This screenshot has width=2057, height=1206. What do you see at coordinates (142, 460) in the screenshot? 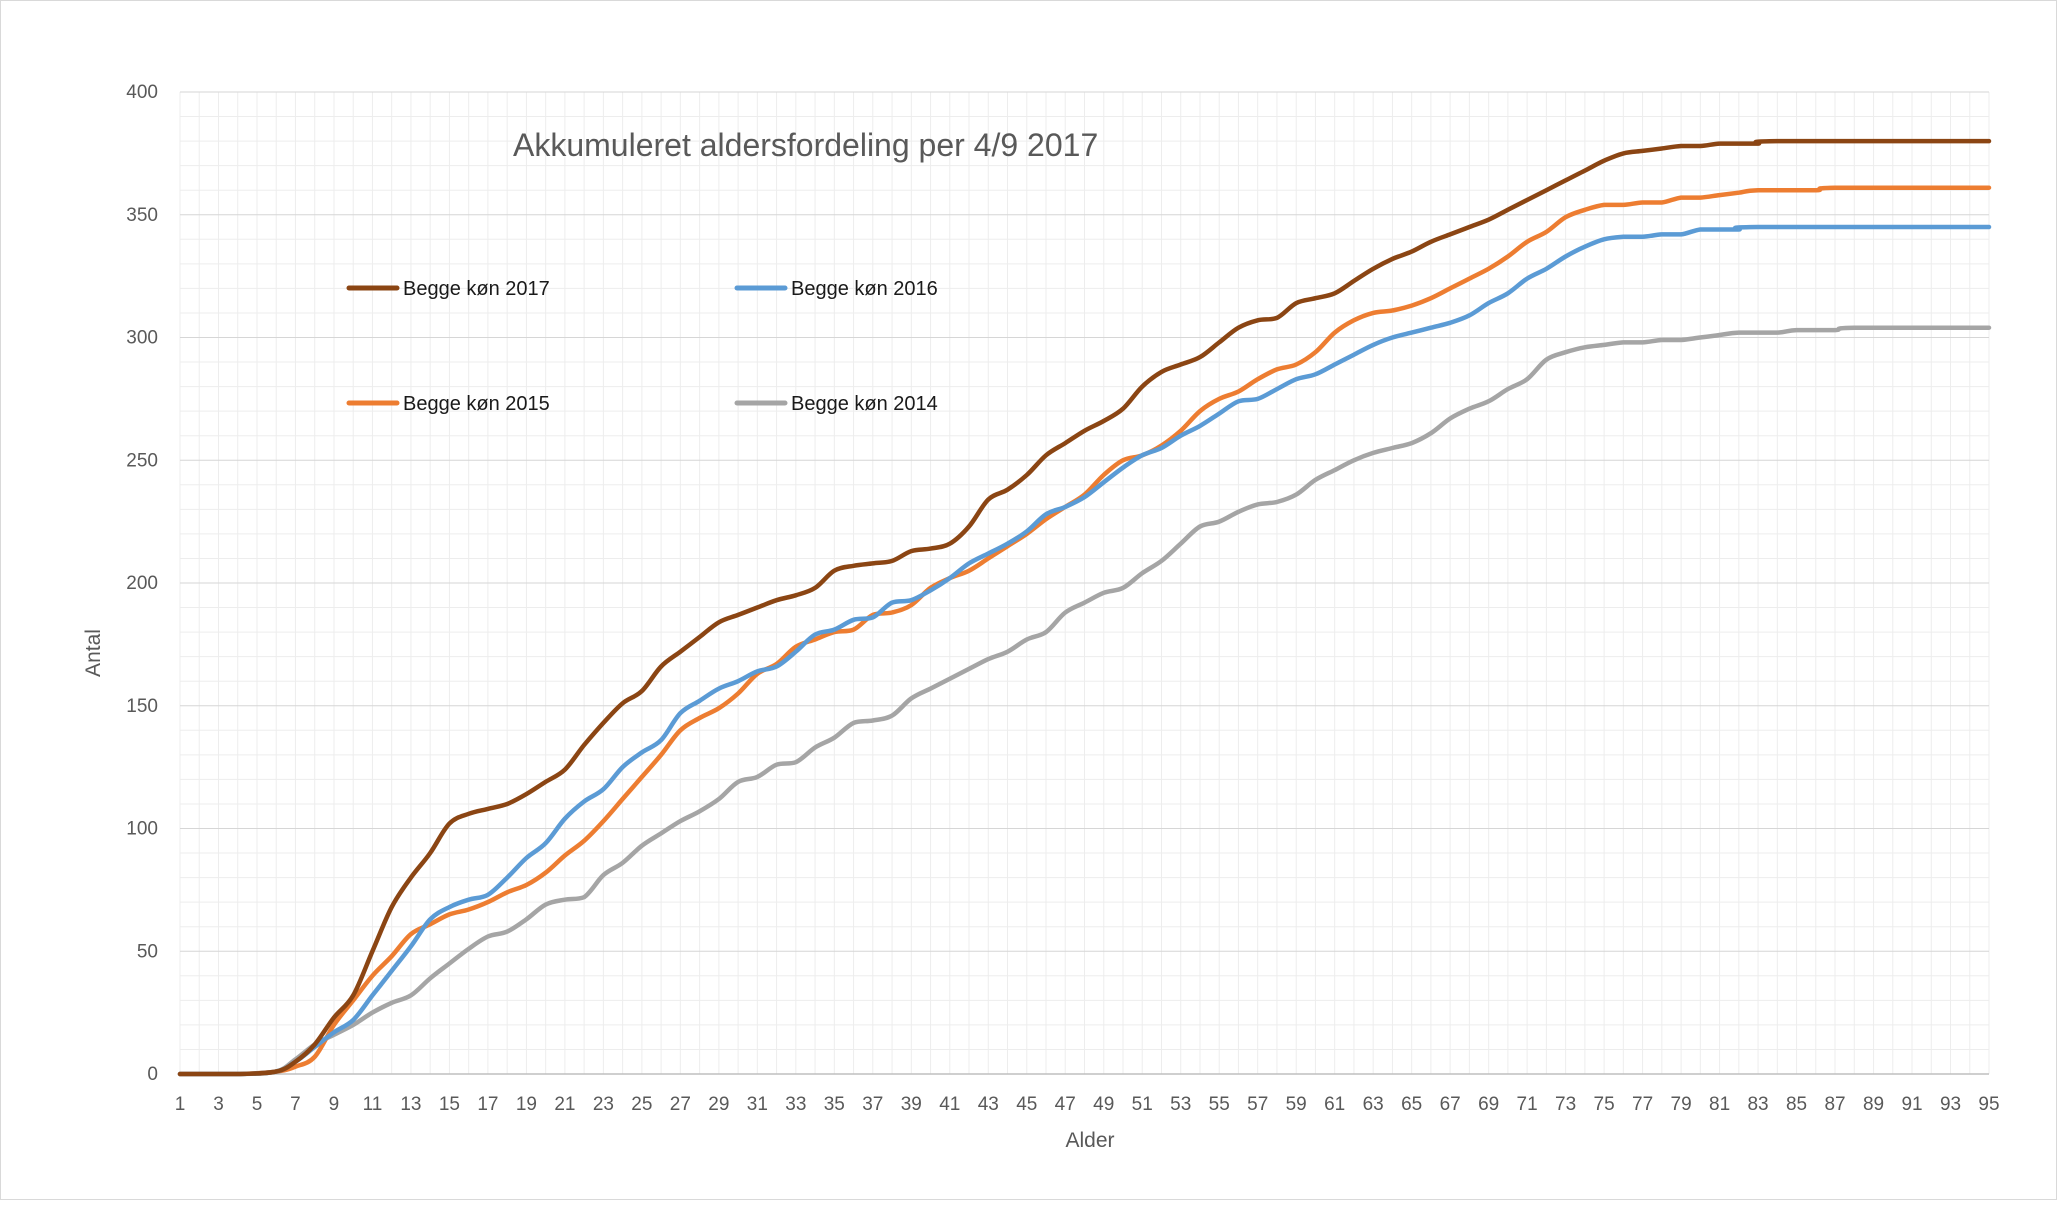
I see `y-tick-label: 250` at bounding box center [142, 460].